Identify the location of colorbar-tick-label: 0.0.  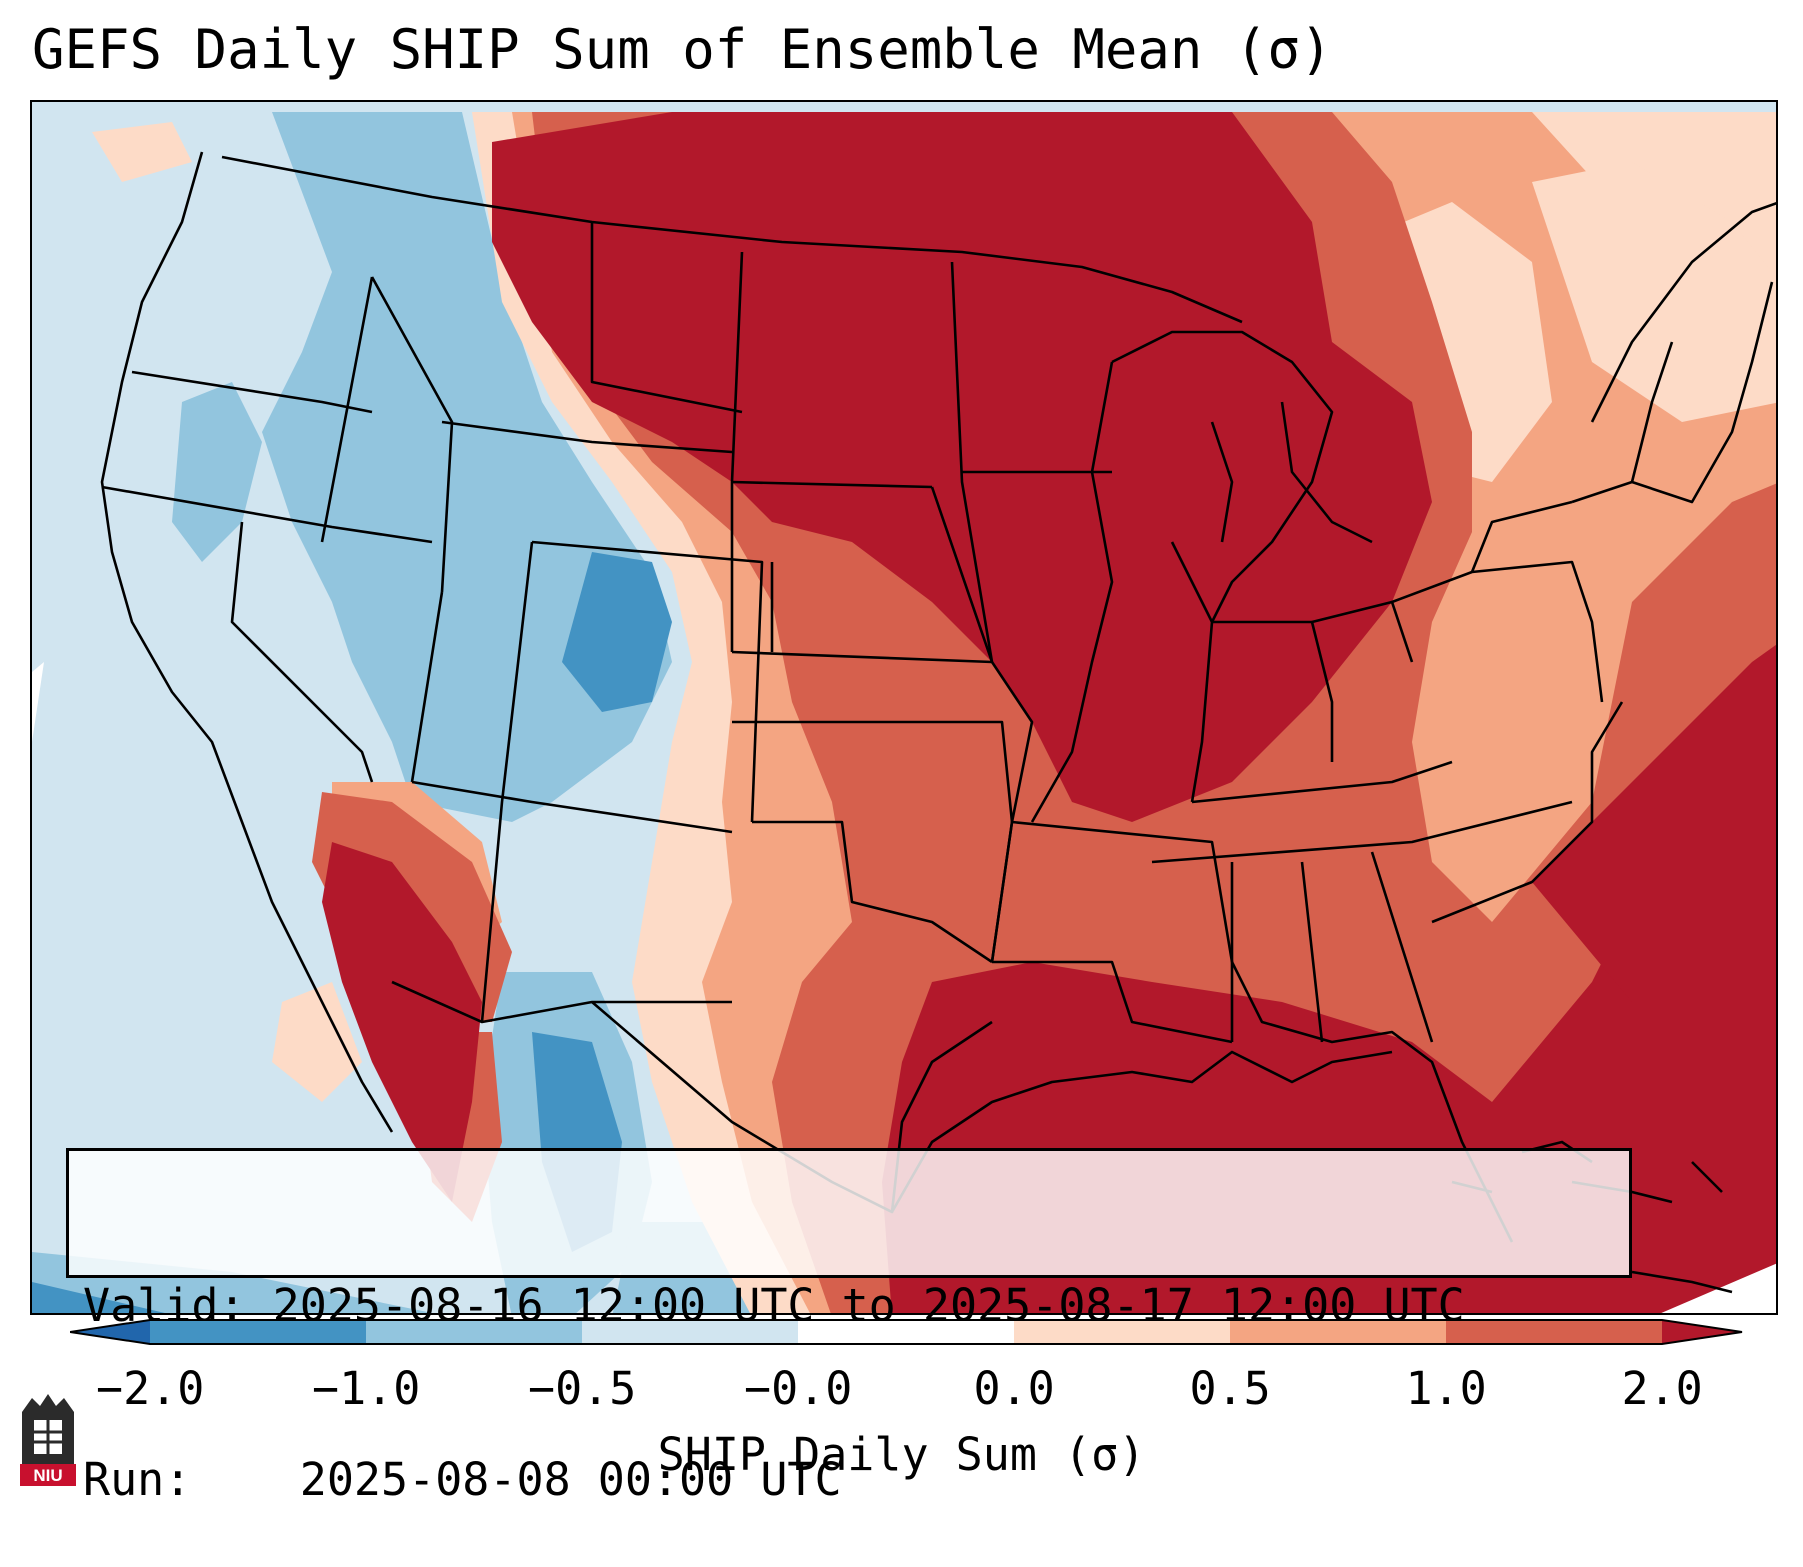
(1014, 1388).